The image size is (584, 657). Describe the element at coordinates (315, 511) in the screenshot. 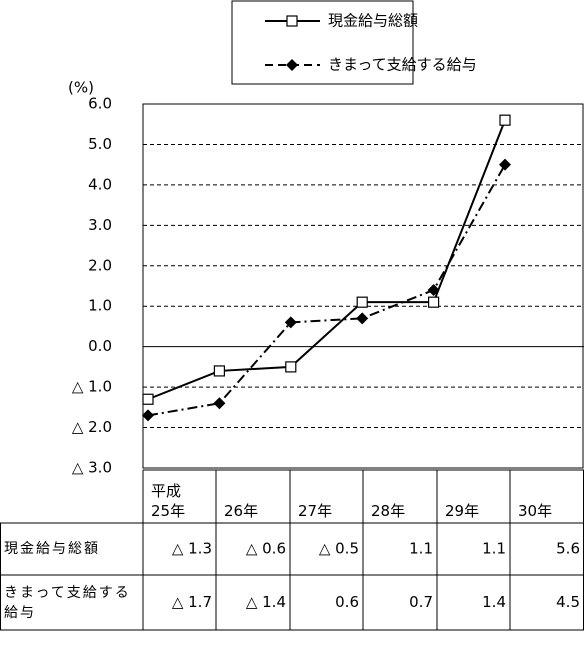

I see `category-label: 27年` at that location.